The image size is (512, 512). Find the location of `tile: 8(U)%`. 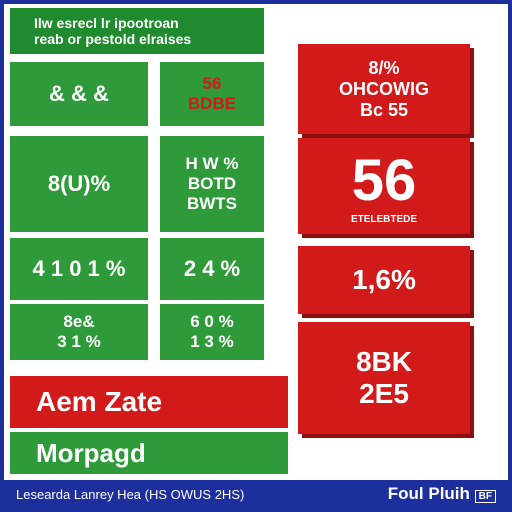

tile: 8(U)% is located at coordinates (79, 184).